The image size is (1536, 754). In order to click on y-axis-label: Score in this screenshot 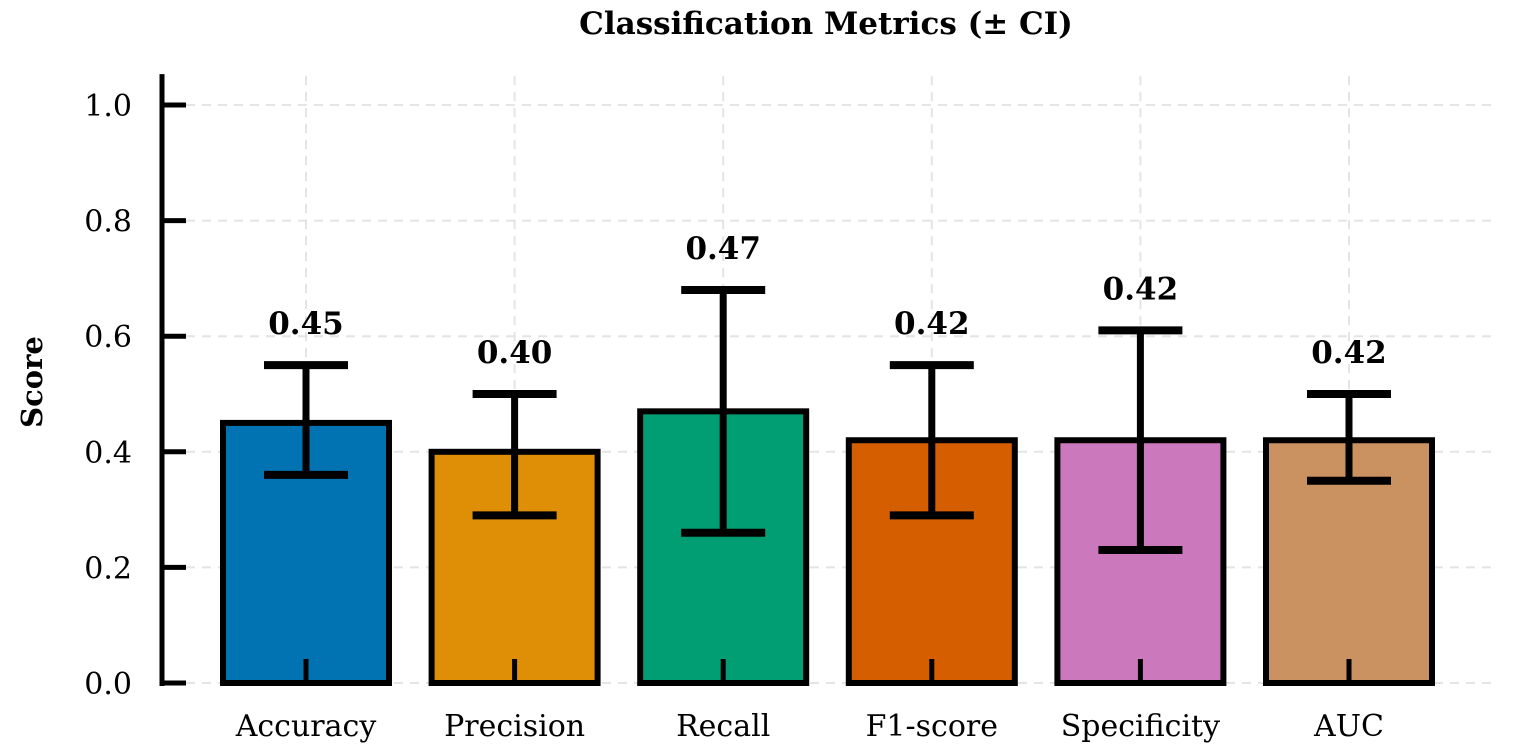, I will do `click(32, 382)`.